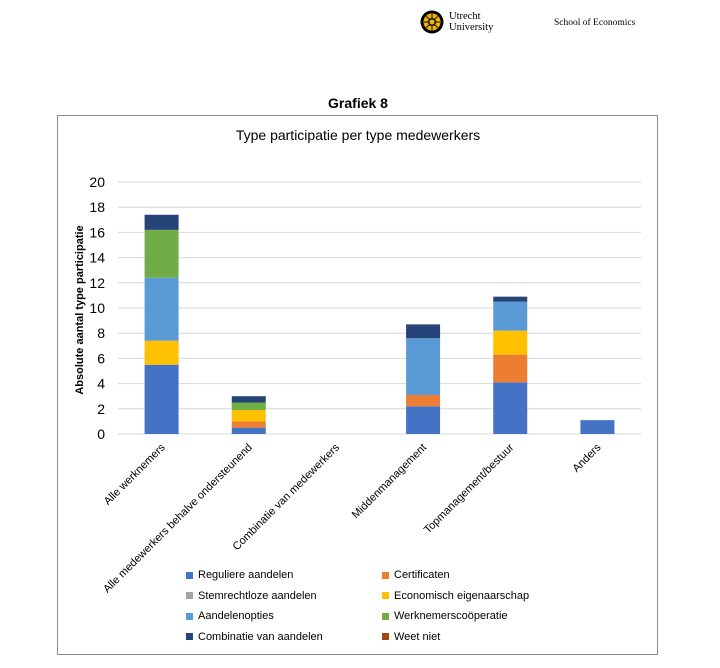 This screenshot has height=668, width=720. What do you see at coordinates (101, 409) in the screenshot?
I see `y-tick-label: 2` at bounding box center [101, 409].